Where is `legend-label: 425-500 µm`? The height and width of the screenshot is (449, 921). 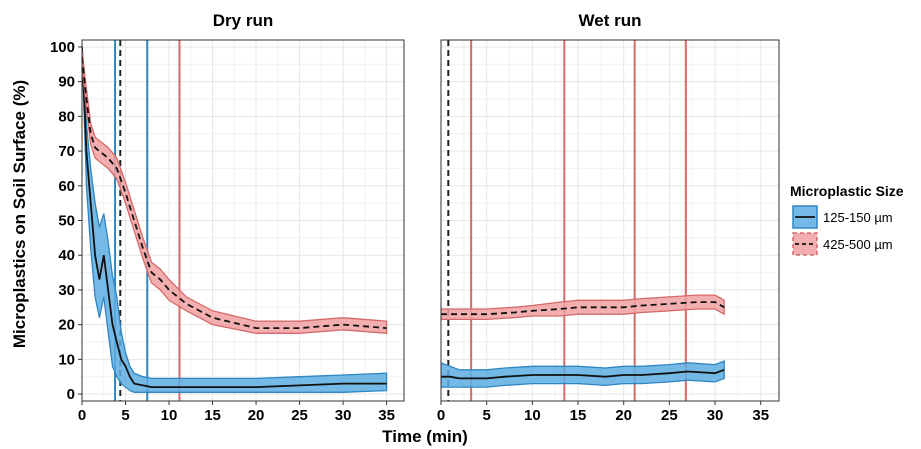 legend-label: 425-500 µm is located at coordinates (858, 244).